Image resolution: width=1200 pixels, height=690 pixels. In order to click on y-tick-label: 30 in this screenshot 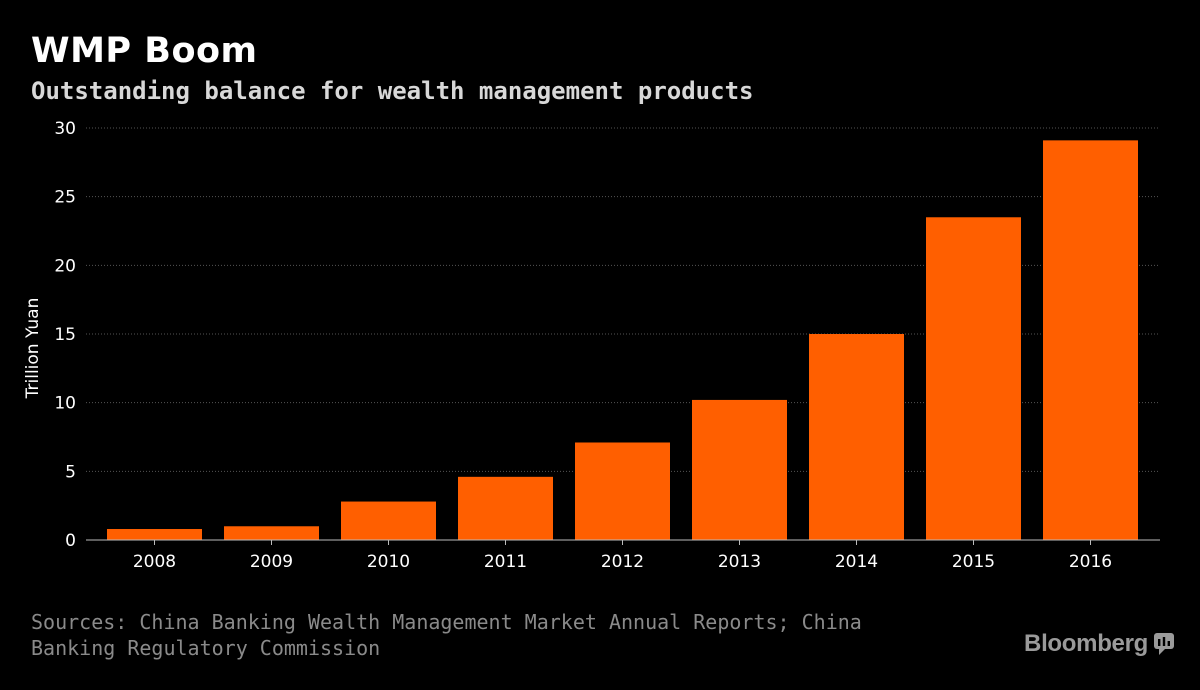, I will do `click(65, 129)`.